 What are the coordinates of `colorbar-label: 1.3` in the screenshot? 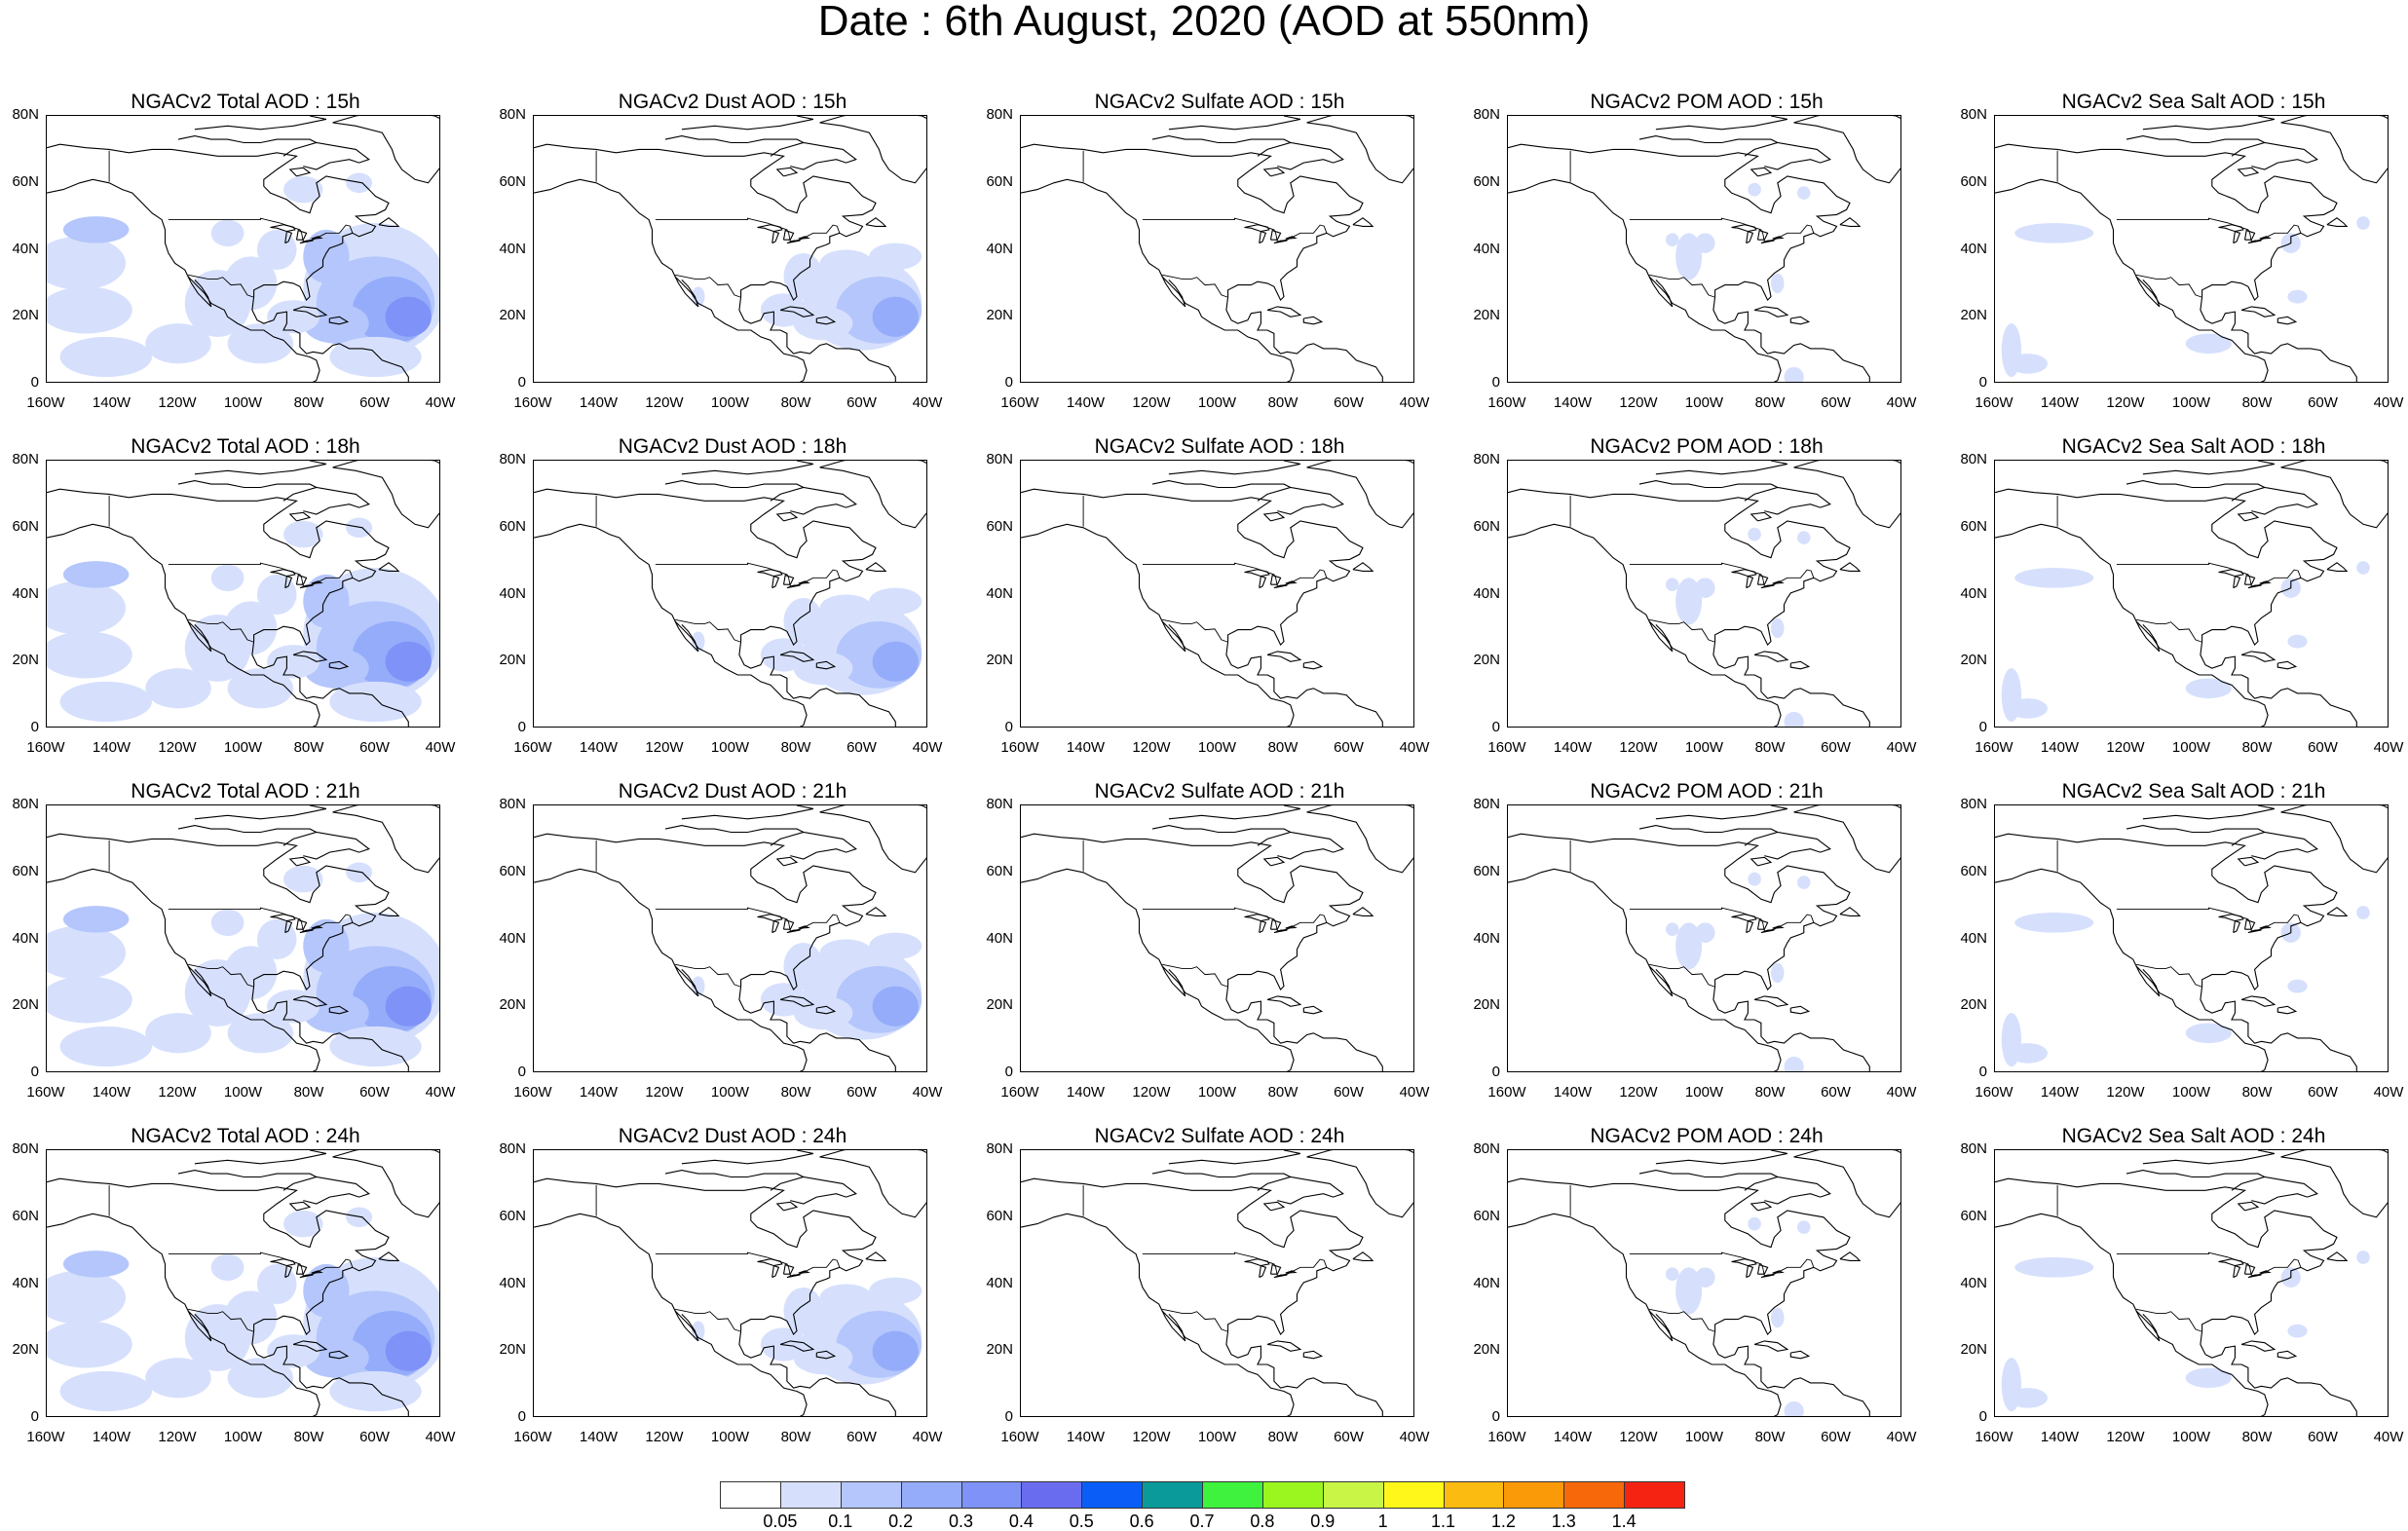 It's located at (1563, 1521).